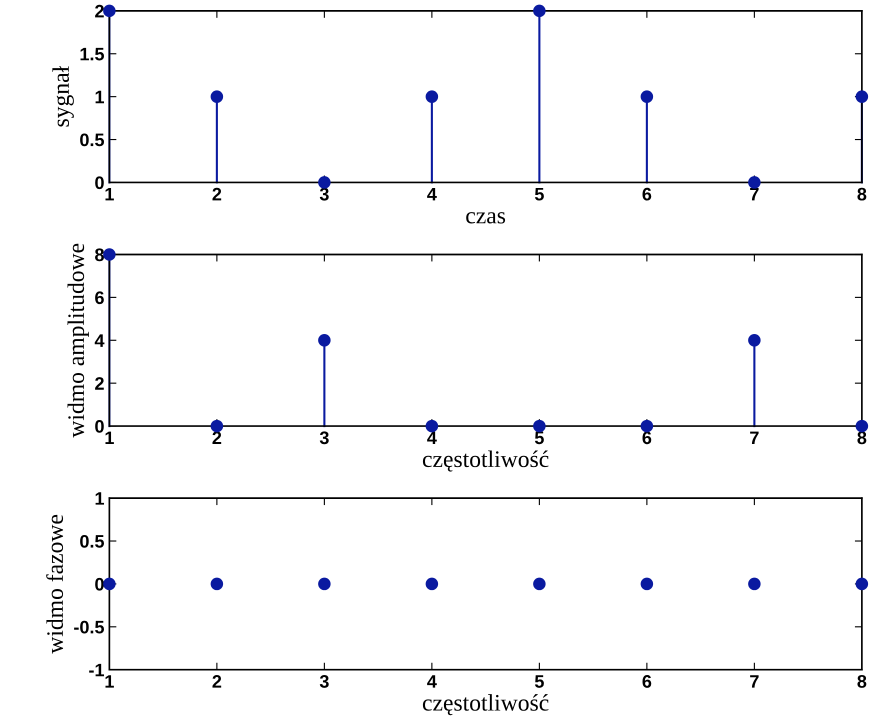 This screenshot has height=724, width=875. I want to click on y-tick-label: -1, so click(96, 670).